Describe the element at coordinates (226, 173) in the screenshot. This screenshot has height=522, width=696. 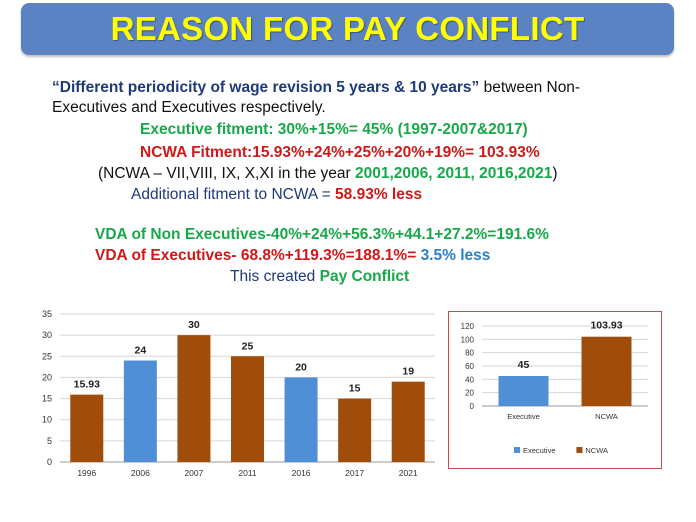
I see `ncwa-years-prefix: (NCWA – VII,VIII, IX, X,XI in the year` at that location.